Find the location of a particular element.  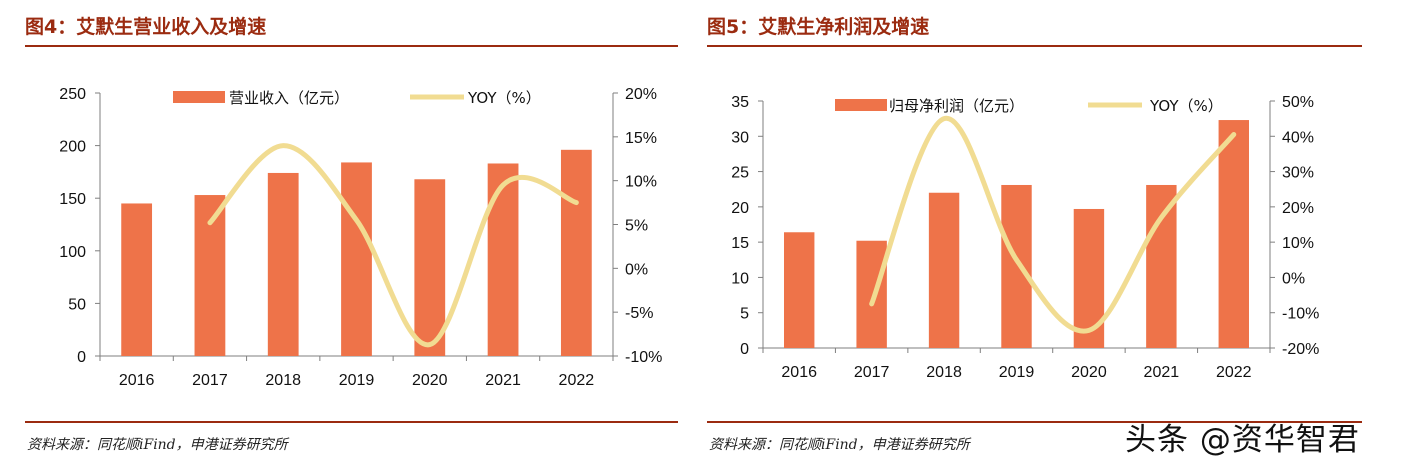

chart-title: 图4：艾默生营业收入及增速 is located at coordinates (146, 27).